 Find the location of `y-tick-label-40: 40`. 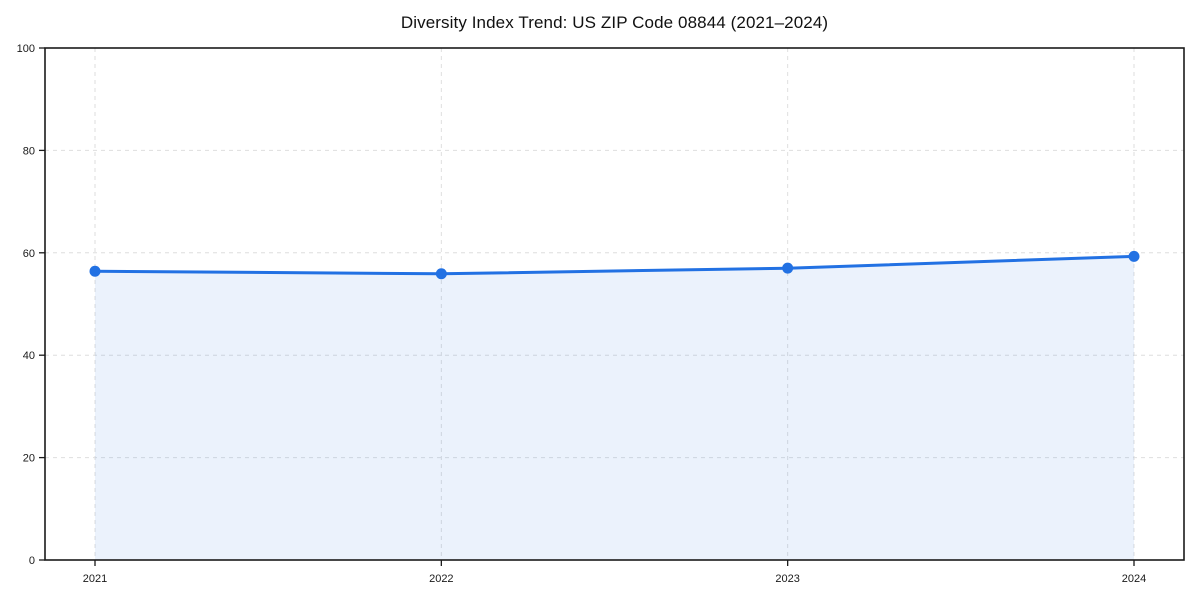

y-tick-label-40: 40 is located at coordinates (29, 356).